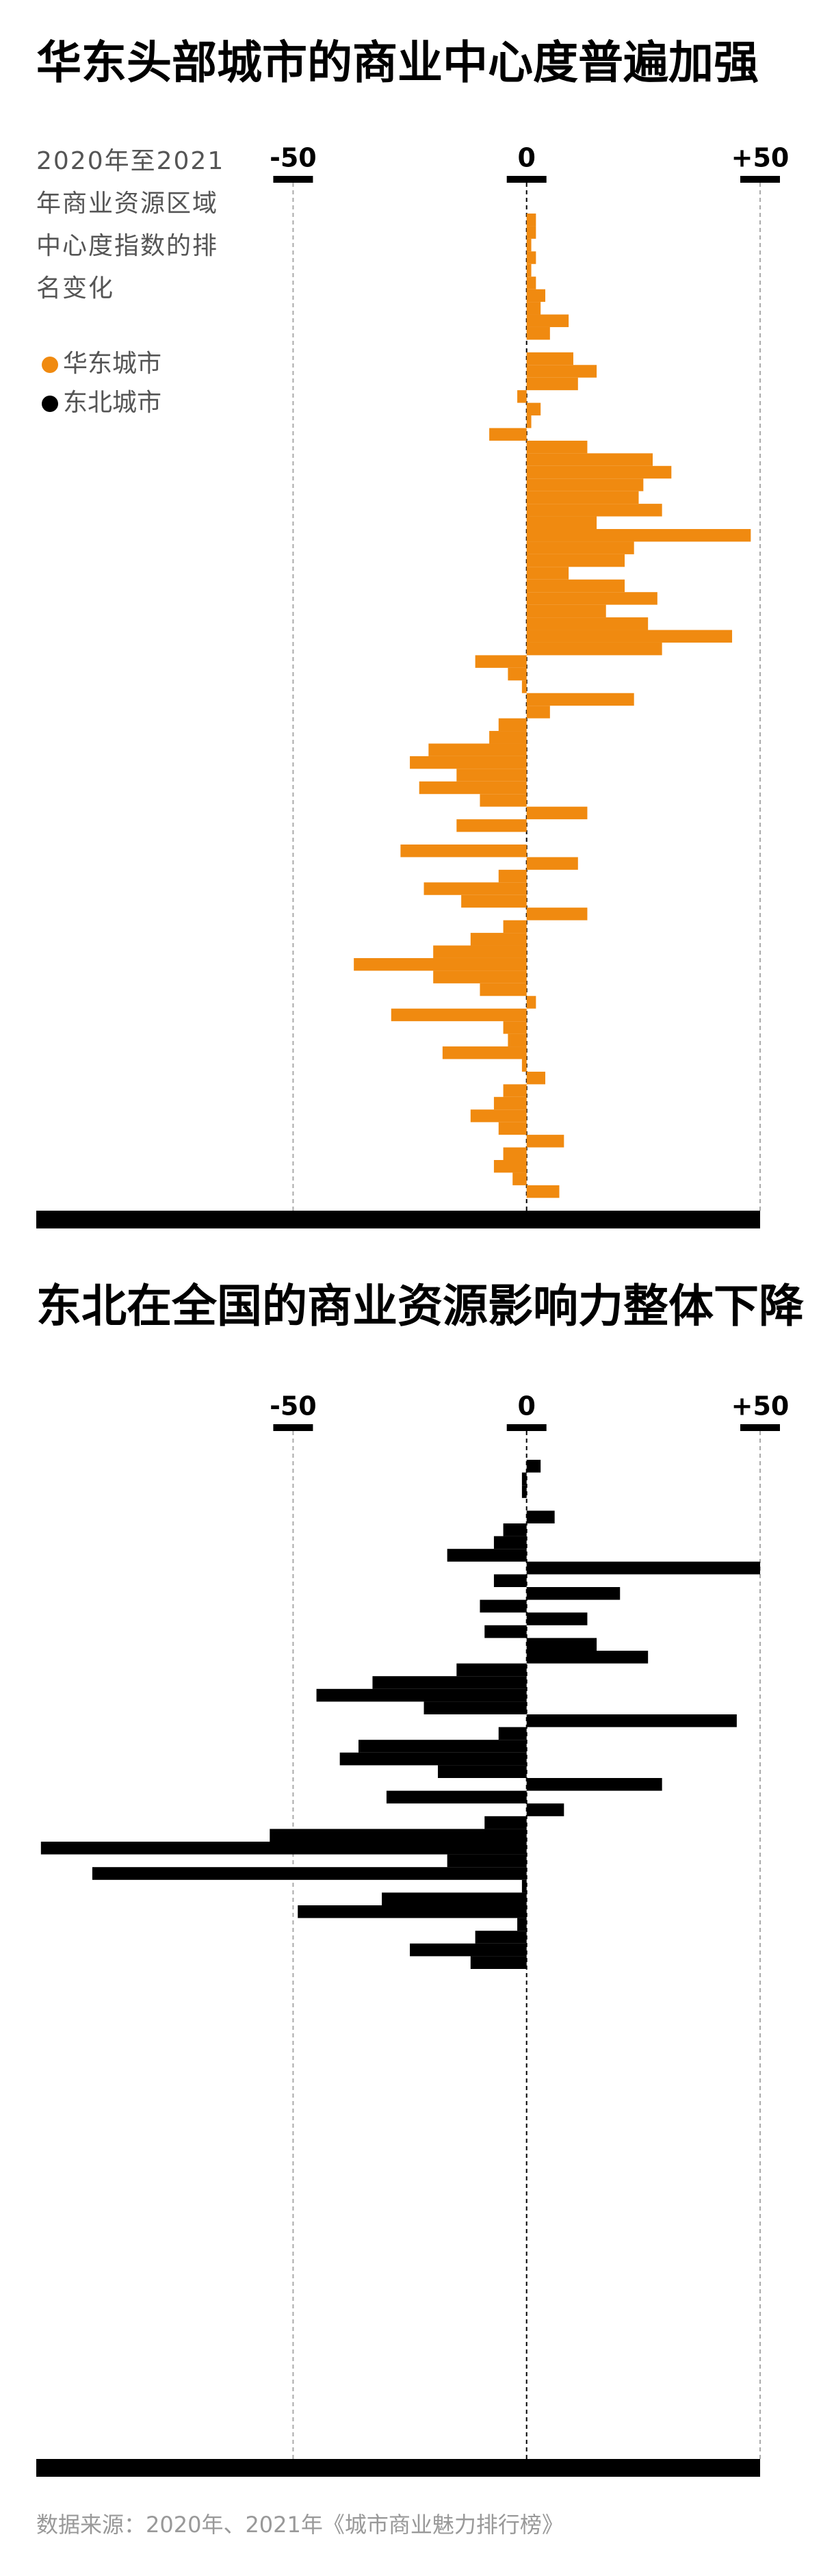  Describe the element at coordinates (300, 2525) in the screenshot. I see `source: 数据来源：2020年、2021年《城市商业魅力排行榜》` at that location.